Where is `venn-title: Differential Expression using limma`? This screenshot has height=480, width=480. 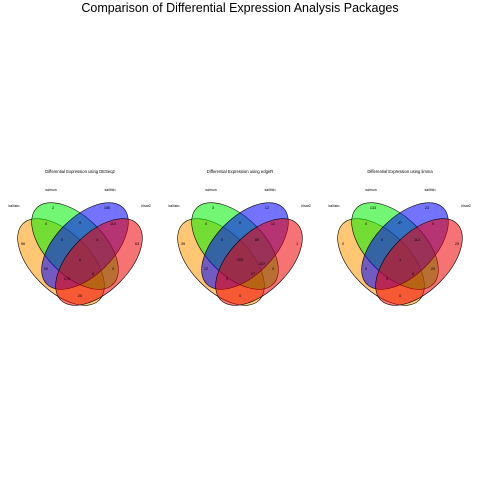
venn-title: Differential Expression using limma is located at coordinates (400, 171).